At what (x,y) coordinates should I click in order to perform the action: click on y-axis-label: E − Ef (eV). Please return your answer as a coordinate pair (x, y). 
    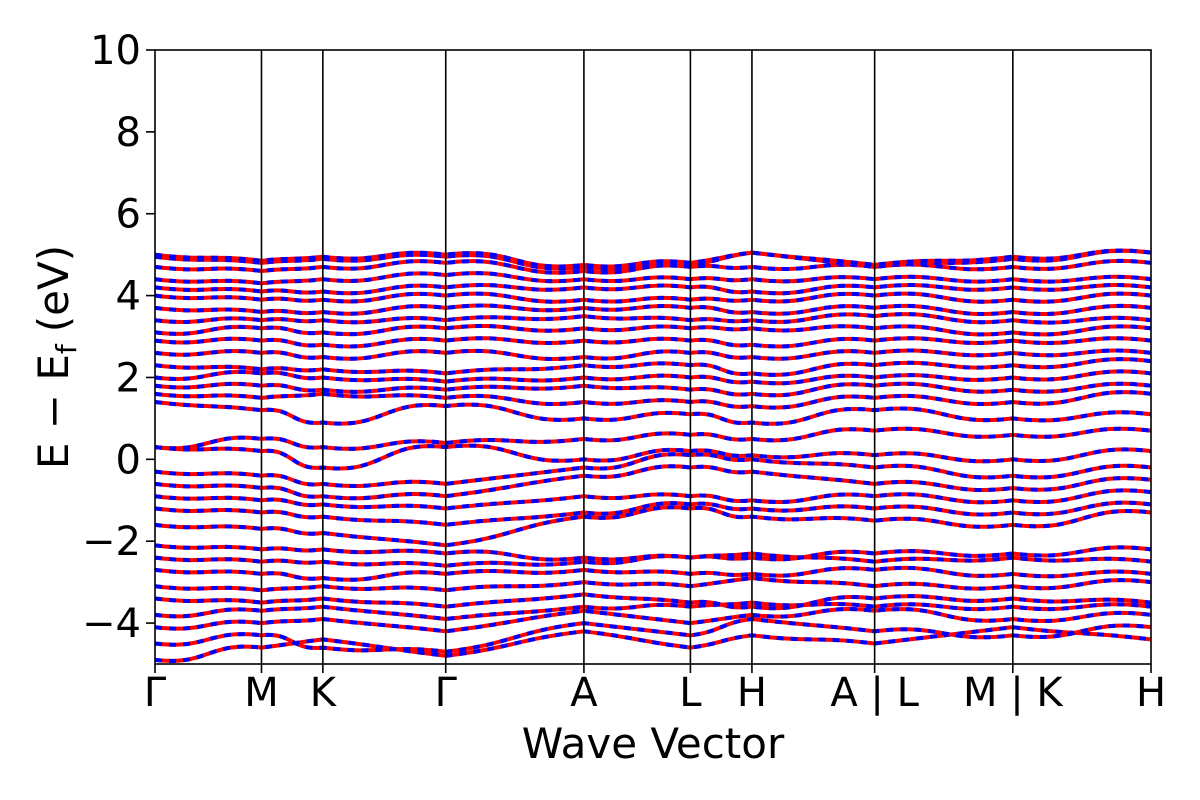
    Looking at the image, I should click on (56, 357).